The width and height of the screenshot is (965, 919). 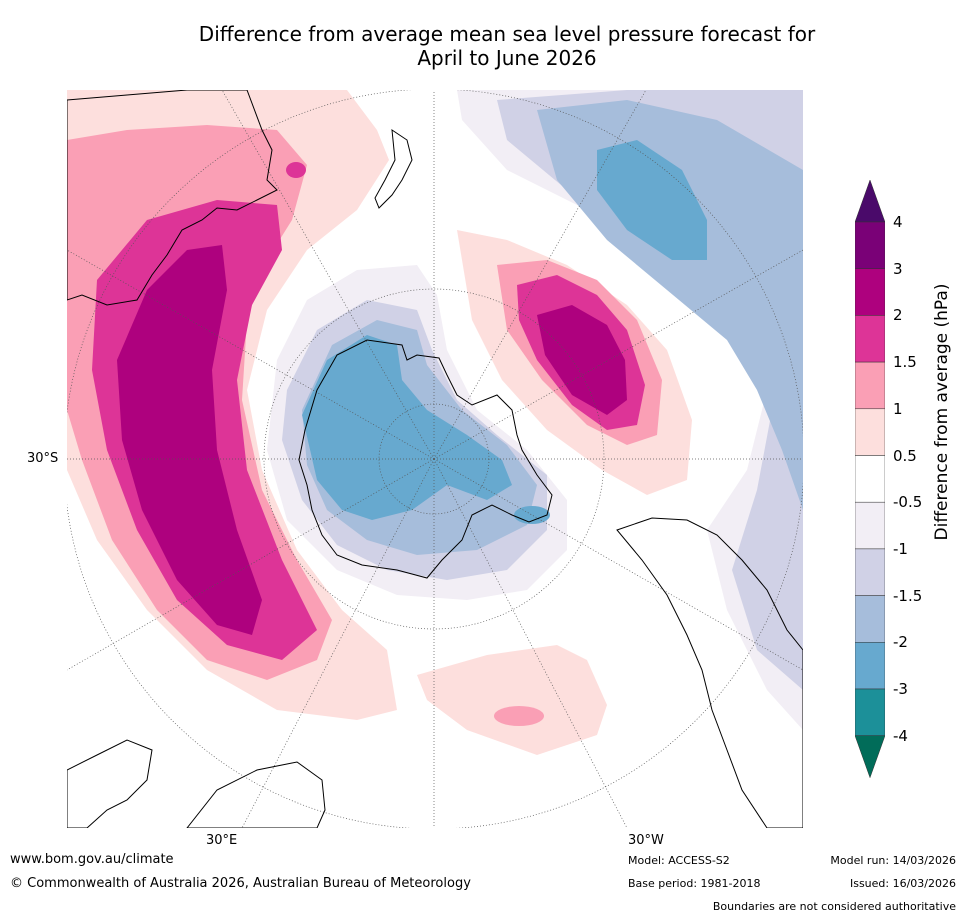 What do you see at coordinates (900, 689) in the screenshot?
I see `colorbar-tick: -3` at bounding box center [900, 689].